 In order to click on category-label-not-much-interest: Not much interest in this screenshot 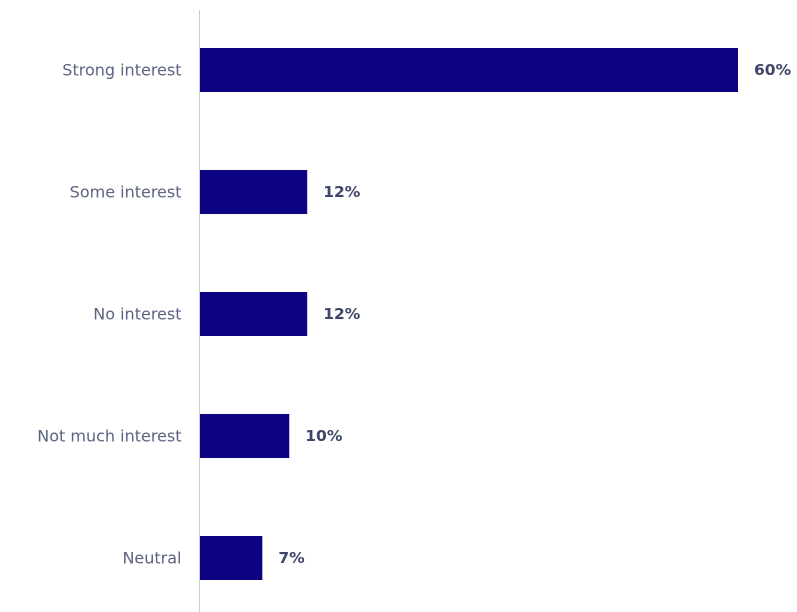, I will do `click(109, 436)`.